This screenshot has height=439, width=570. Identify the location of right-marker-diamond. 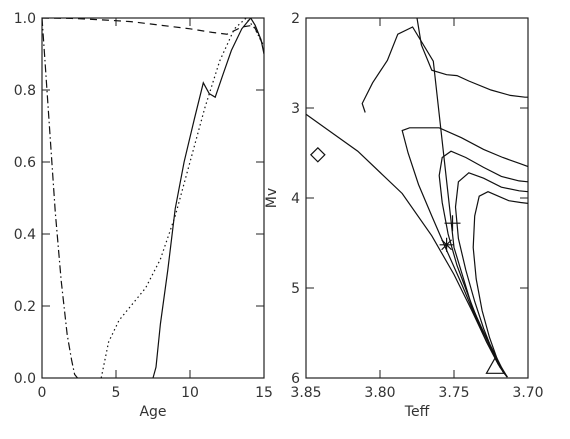
(317, 154).